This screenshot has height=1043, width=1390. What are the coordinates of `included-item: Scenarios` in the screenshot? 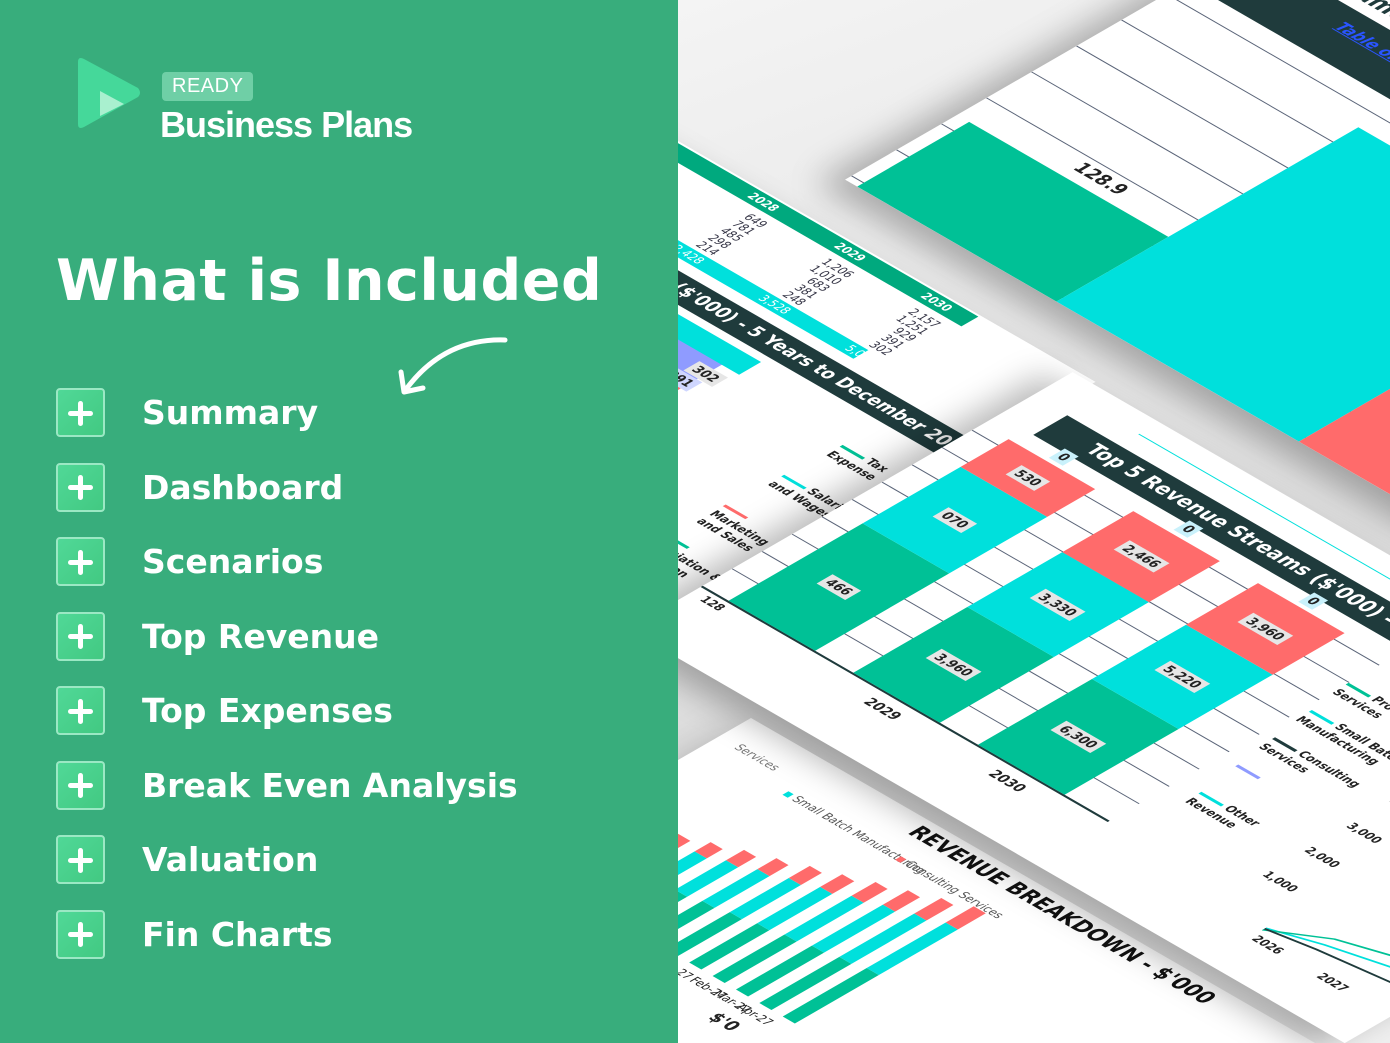 It's located at (287, 574).